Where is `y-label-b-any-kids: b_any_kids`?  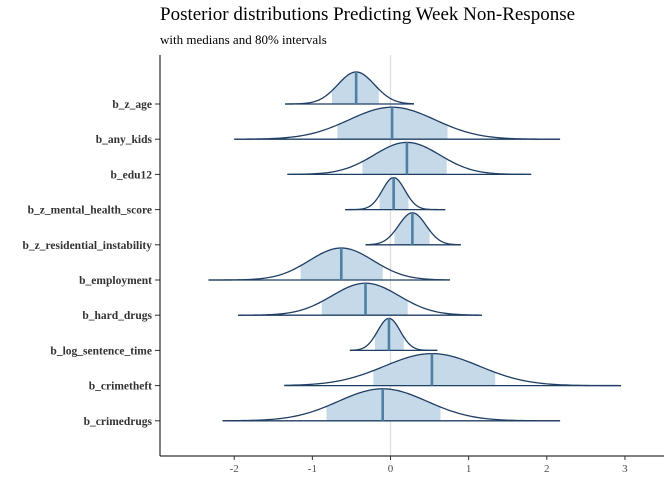 y-label-b-any-kids: b_any_kids is located at coordinates (124, 140).